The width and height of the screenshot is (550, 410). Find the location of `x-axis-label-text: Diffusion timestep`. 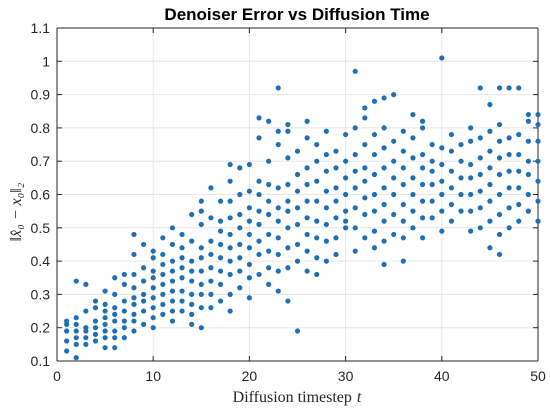

x-axis-label-text: Diffusion timestep is located at coordinates (292, 397).